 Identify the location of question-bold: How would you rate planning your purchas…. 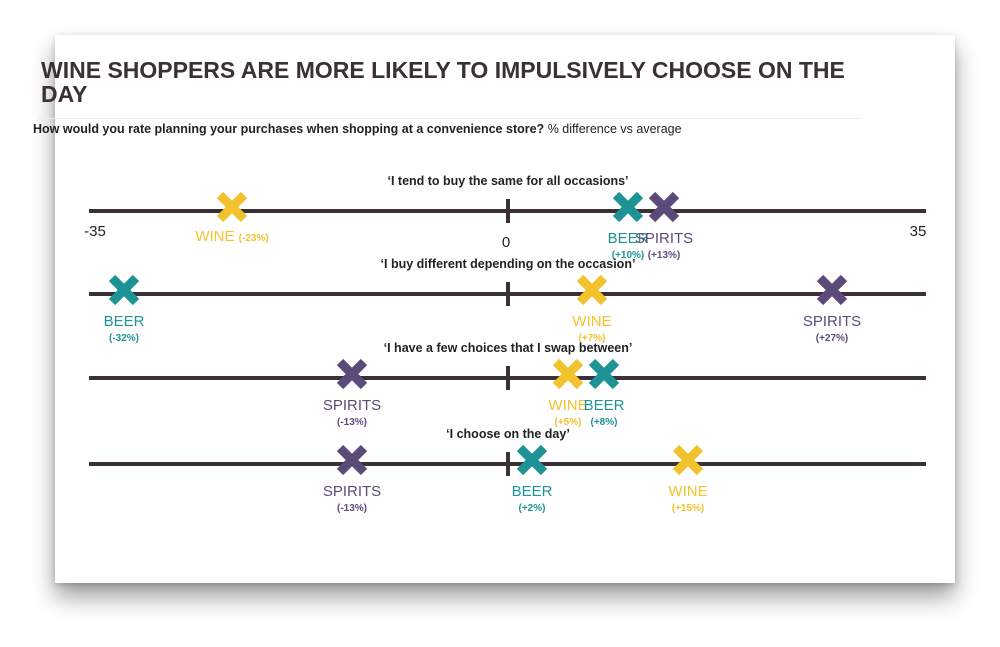
(289, 129).